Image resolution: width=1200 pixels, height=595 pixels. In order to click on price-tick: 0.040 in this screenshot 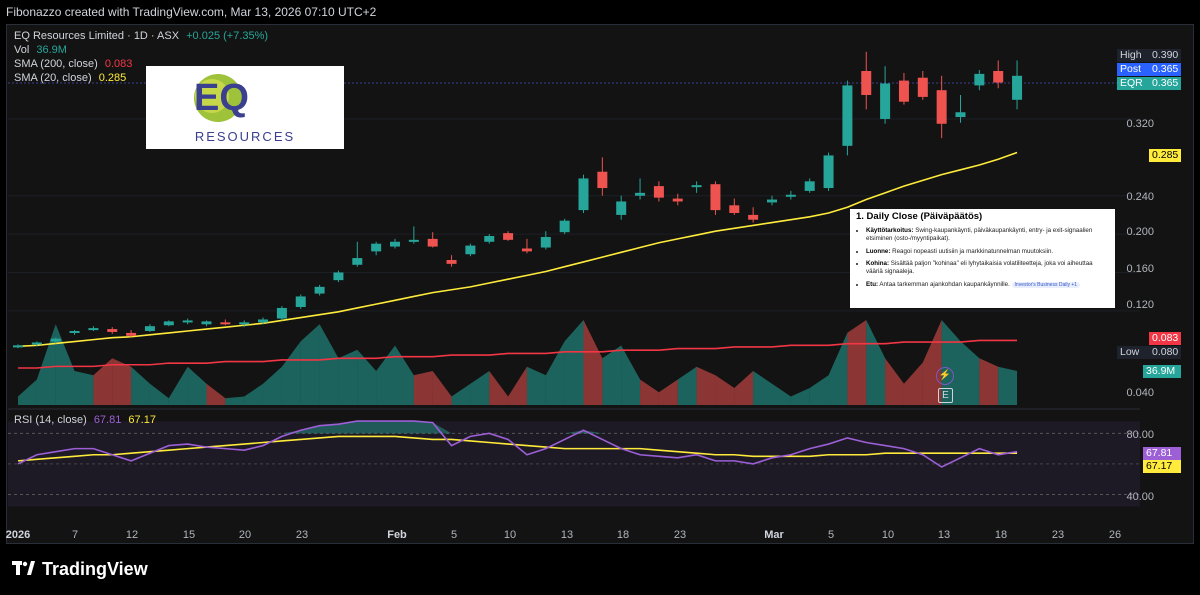, I will do `click(1140, 393)`.